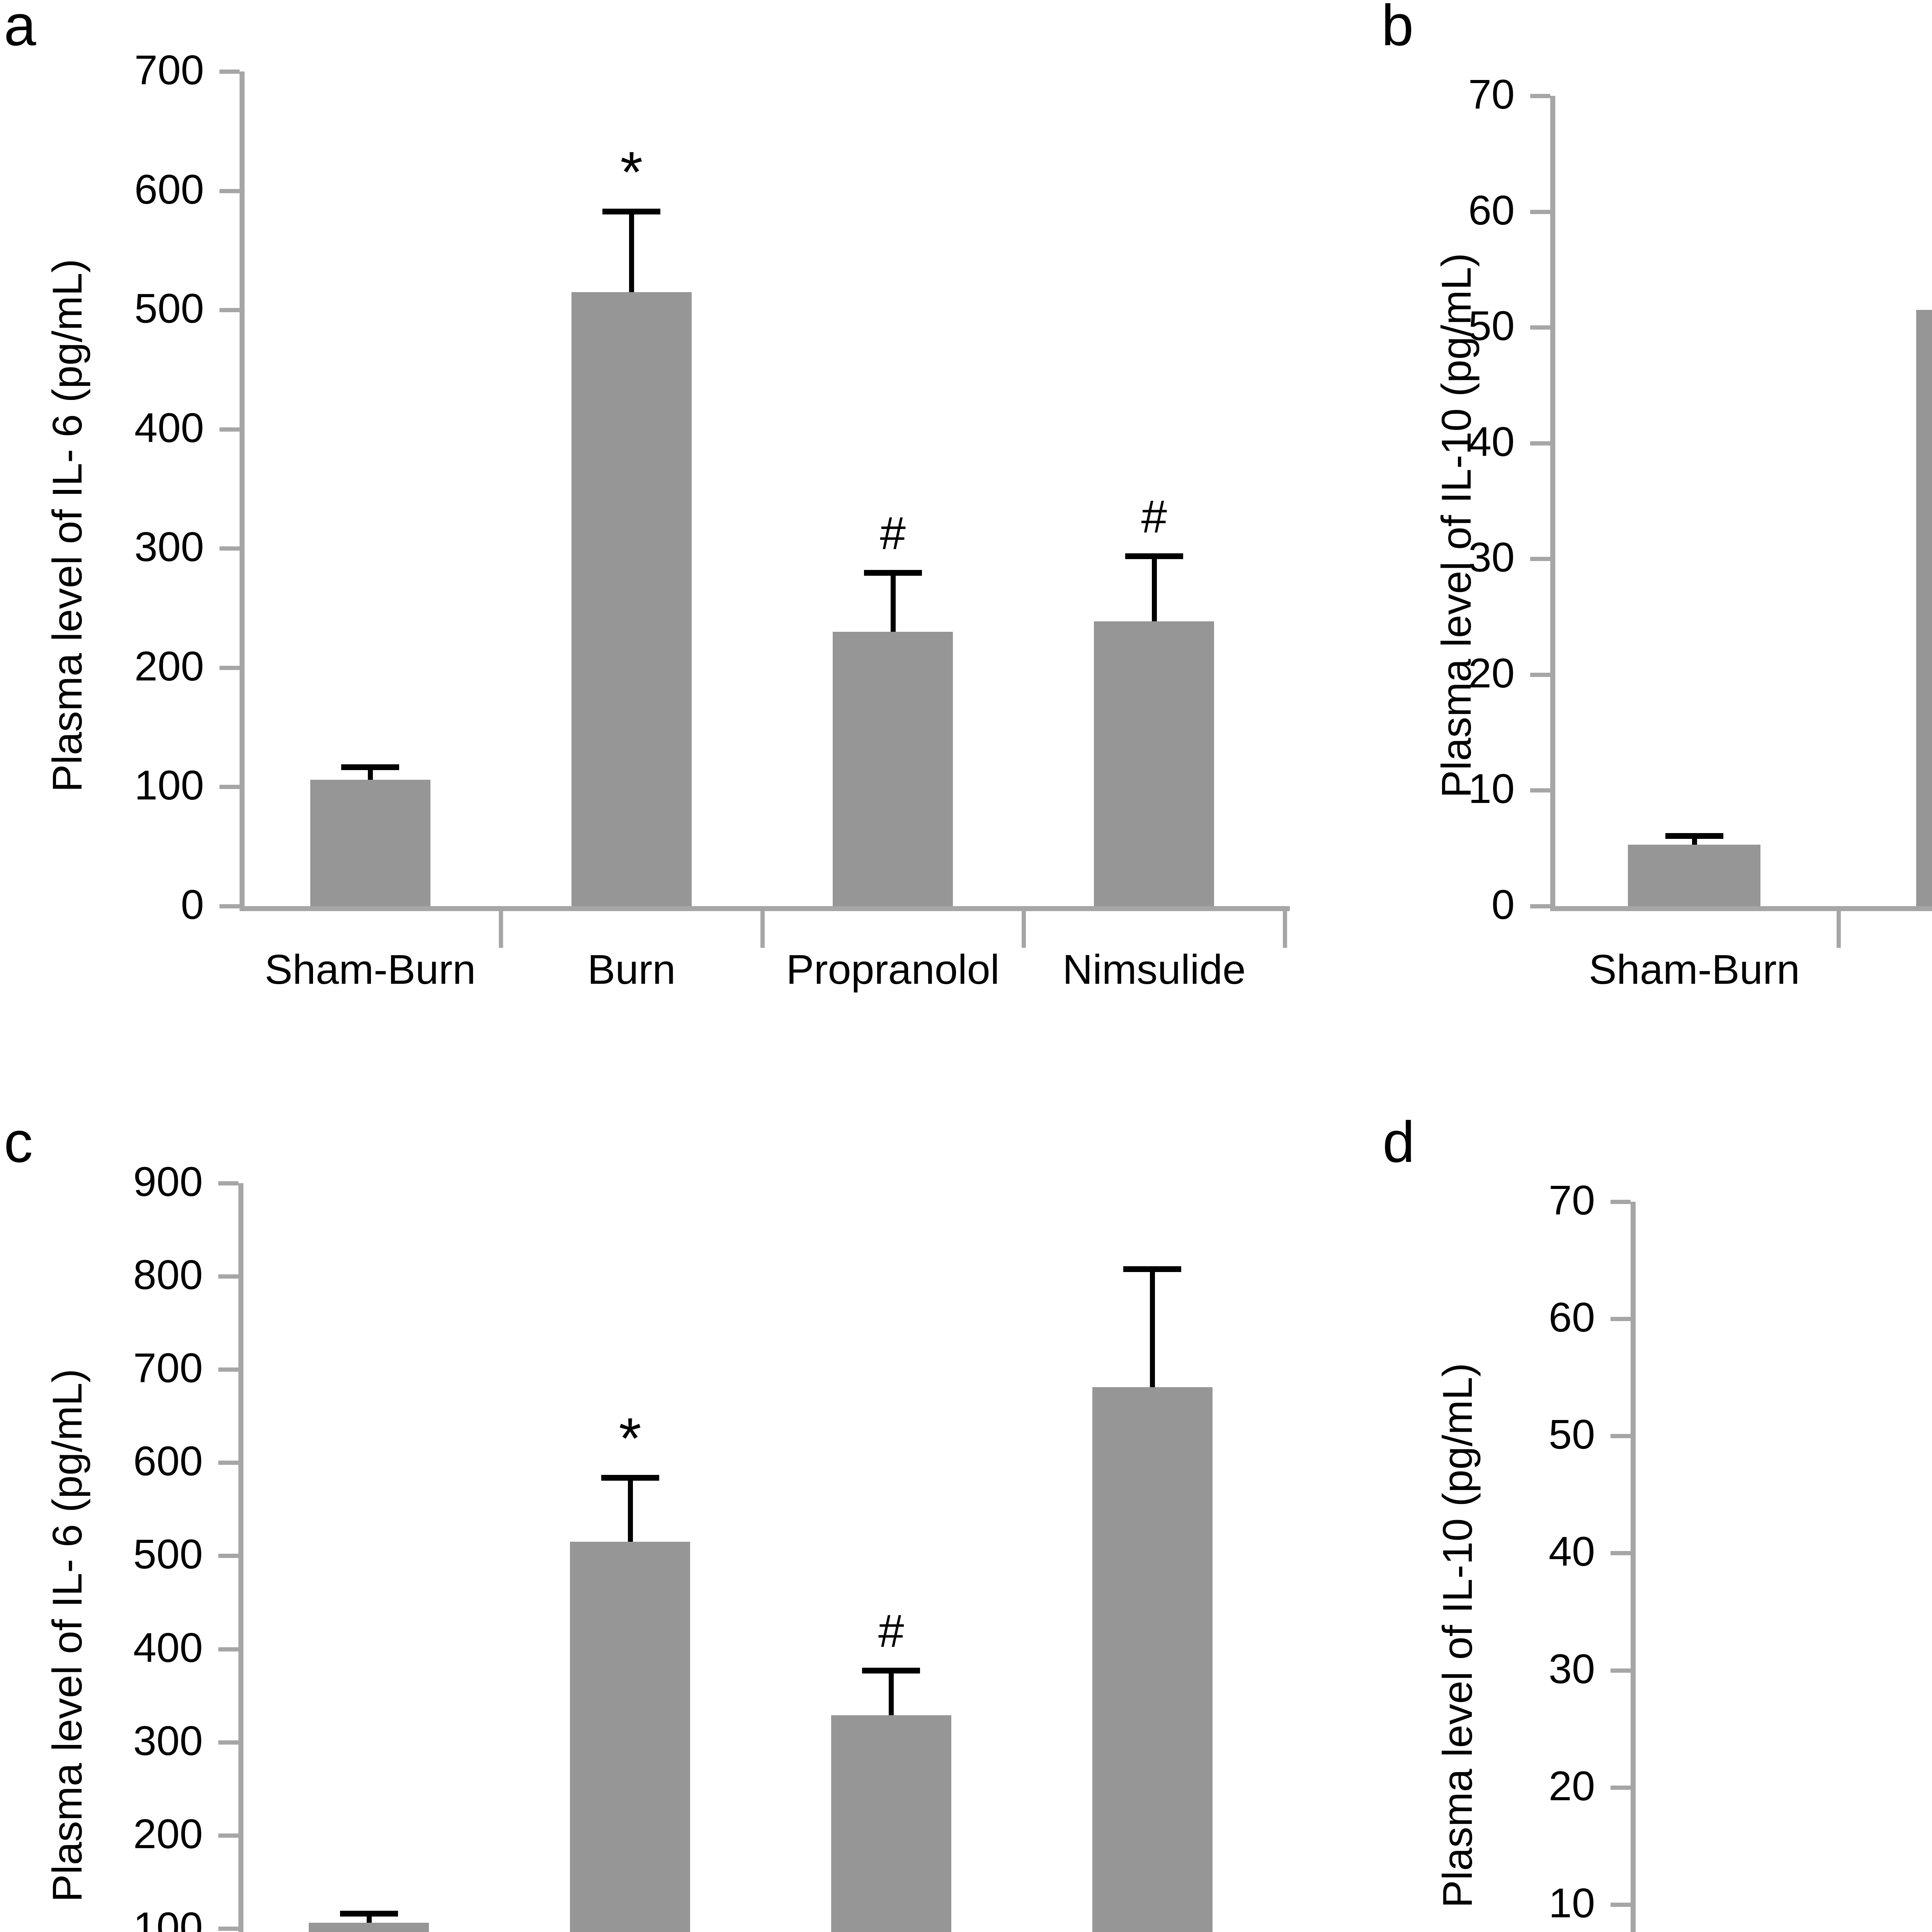 The height and width of the screenshot is (1932, 1932). I want to click on y-tick-label-d-6: 60, so click(1572, 1318).